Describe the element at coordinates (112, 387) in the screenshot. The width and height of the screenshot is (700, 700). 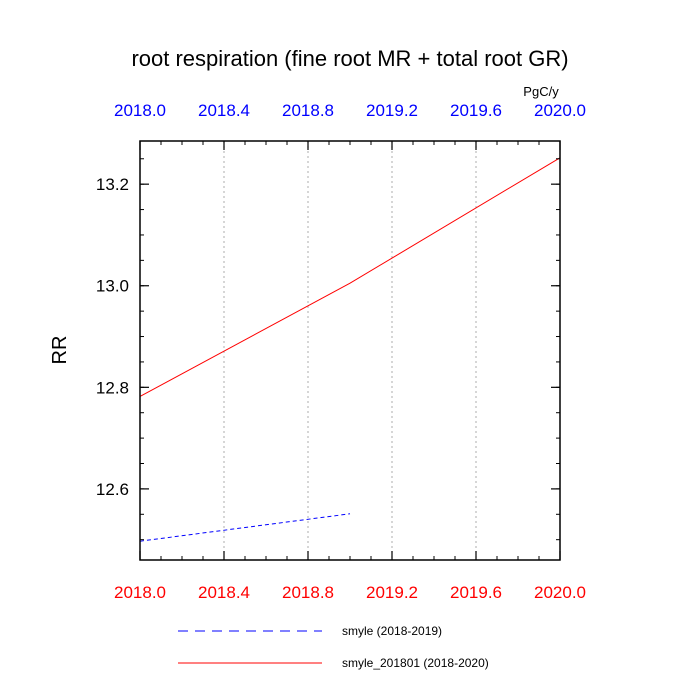
I see `y-tick-label: 12.8` at that location.